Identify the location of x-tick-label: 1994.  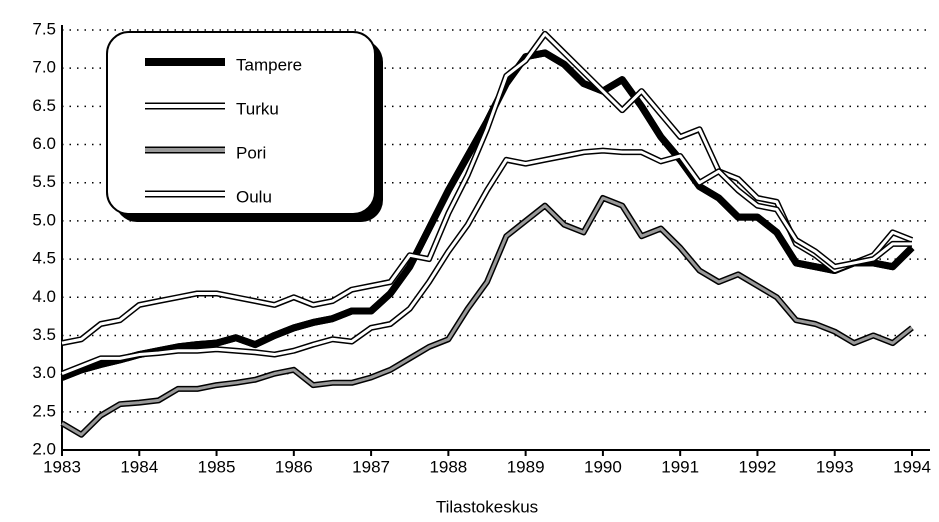
(912, 466).